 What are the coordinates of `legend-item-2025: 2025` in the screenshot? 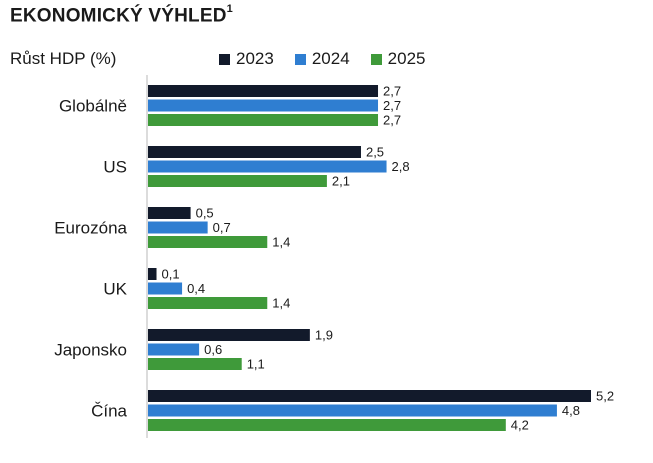 It's located at (398, 59).